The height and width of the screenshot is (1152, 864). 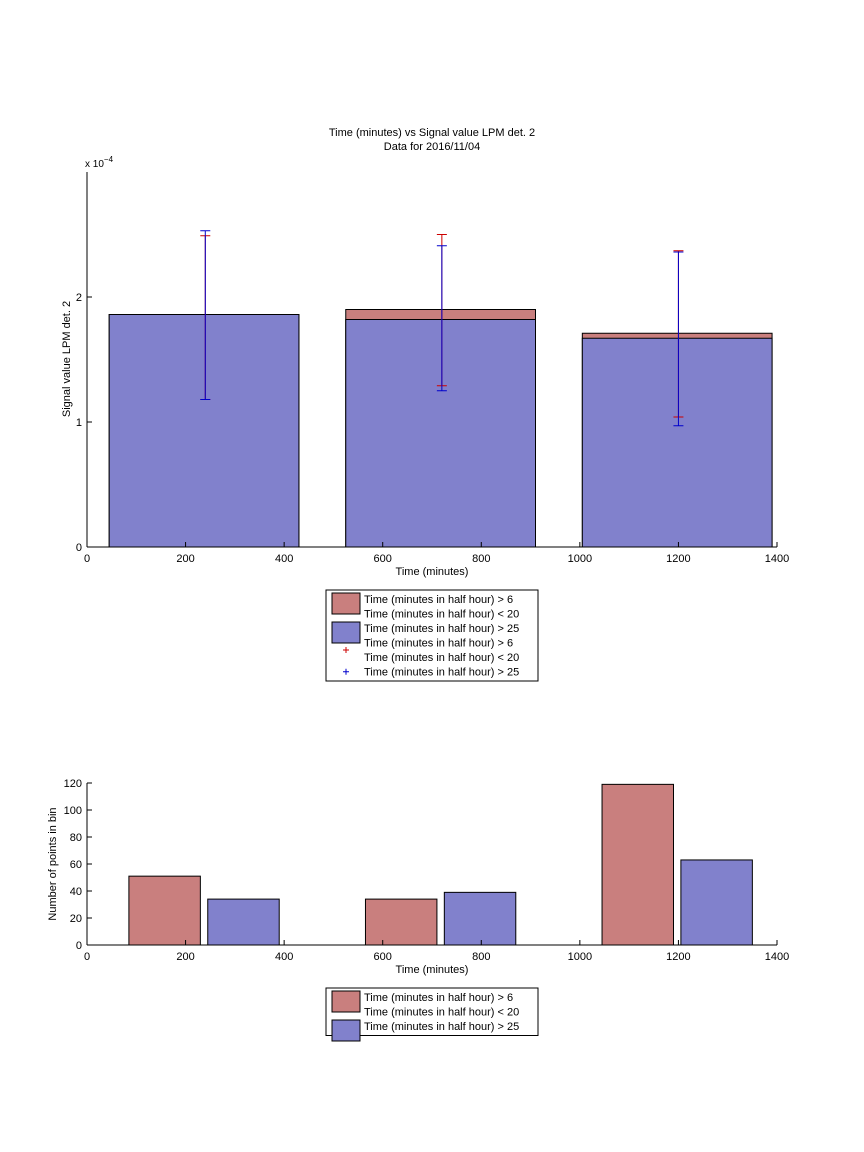 What do you see at coordinates (432, 147) in the screenshot?
I see `chart-subtitle: Data for 2016/11/04` at bounding box center [432, 147].